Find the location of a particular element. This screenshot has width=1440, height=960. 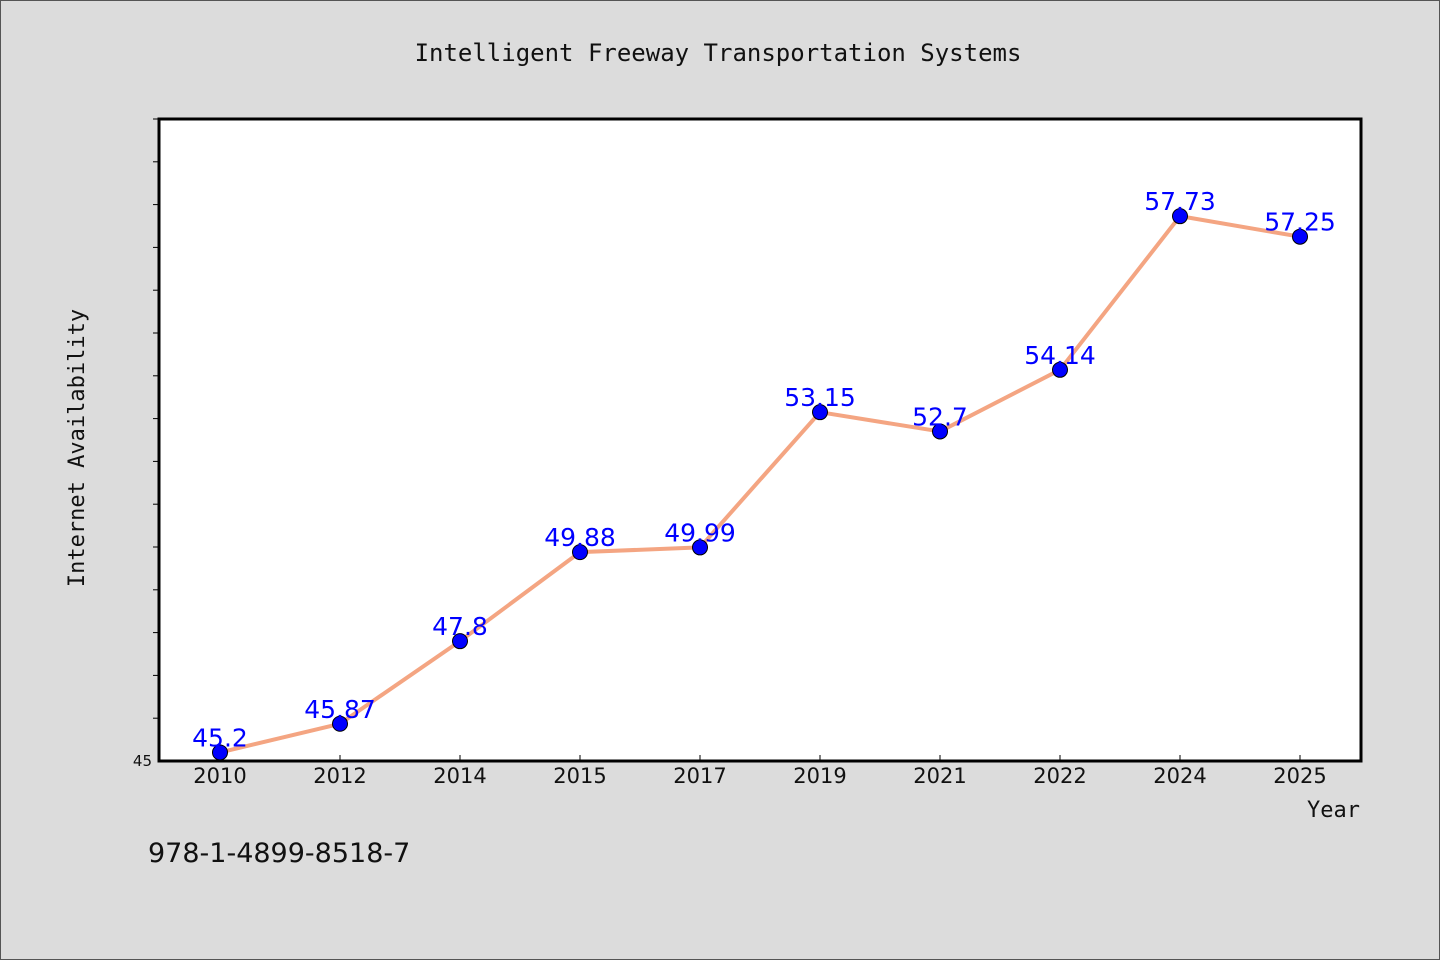

data-point-2015 is located at coordinates (580, 552).